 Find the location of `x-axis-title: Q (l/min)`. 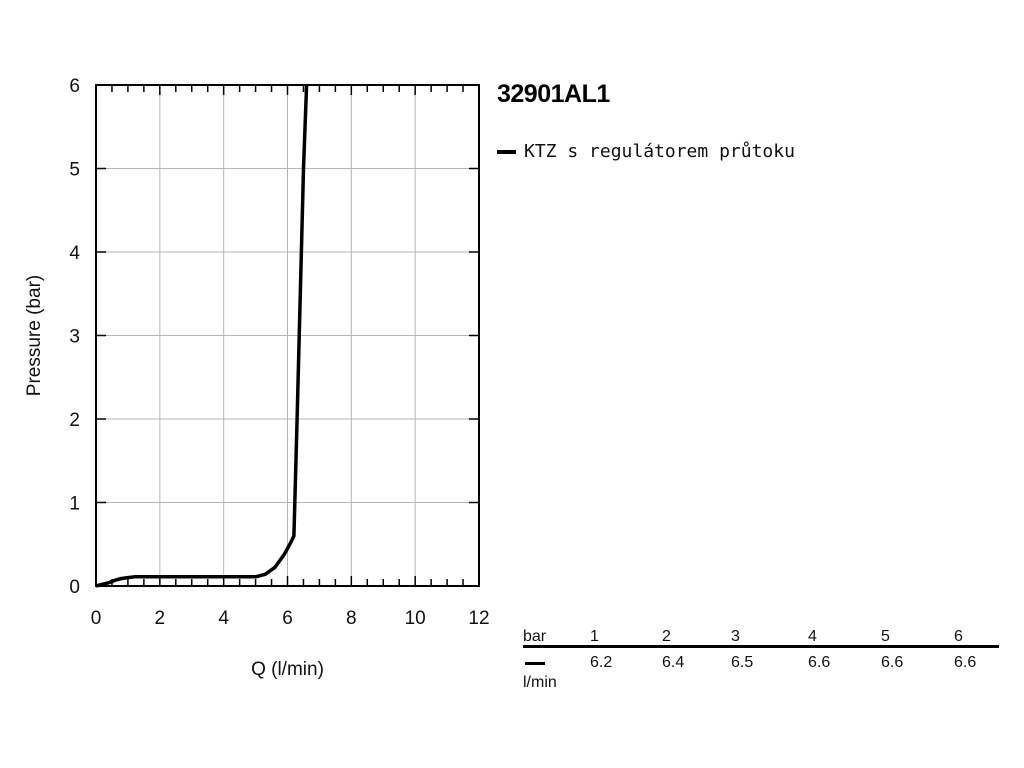

x-axis-title: Q (l/min) is located at coordinates (287, 669).